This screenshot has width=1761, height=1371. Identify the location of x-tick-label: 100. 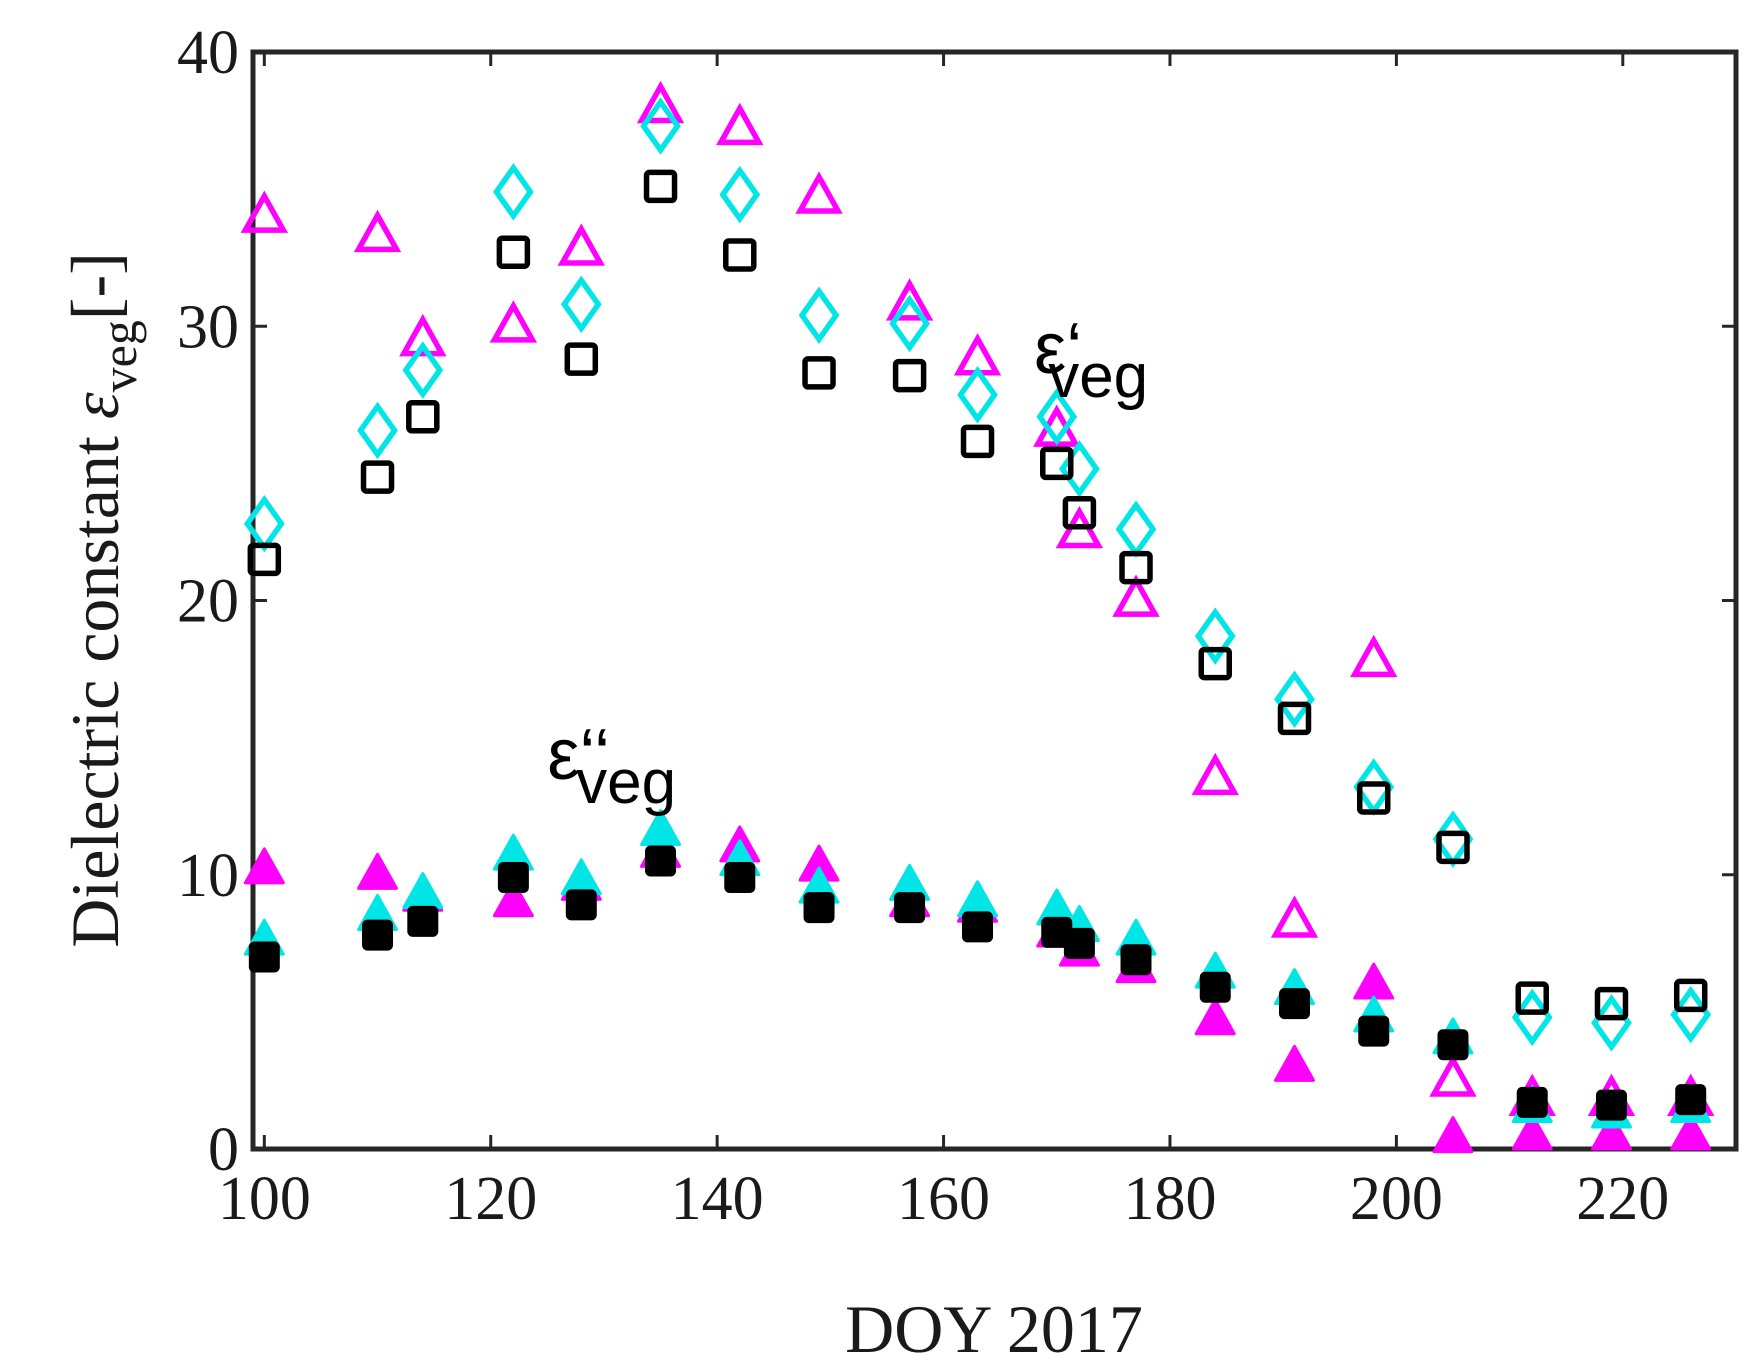
(264, 1199).